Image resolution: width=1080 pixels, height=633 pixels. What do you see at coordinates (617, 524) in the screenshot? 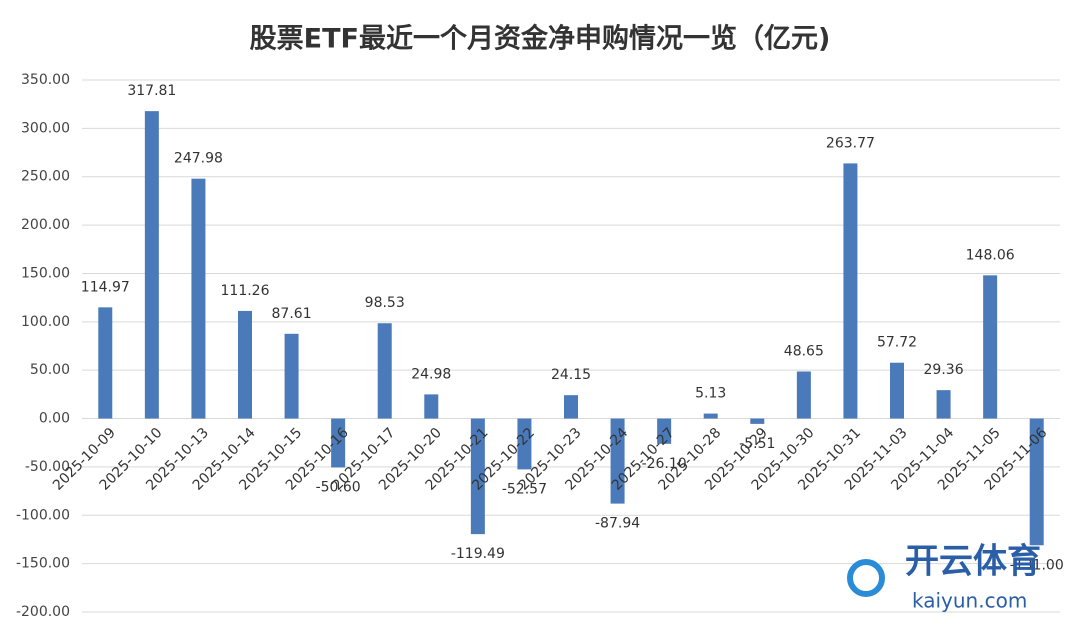
I see `data-label: -87.94` at bounding box center [617, 524].